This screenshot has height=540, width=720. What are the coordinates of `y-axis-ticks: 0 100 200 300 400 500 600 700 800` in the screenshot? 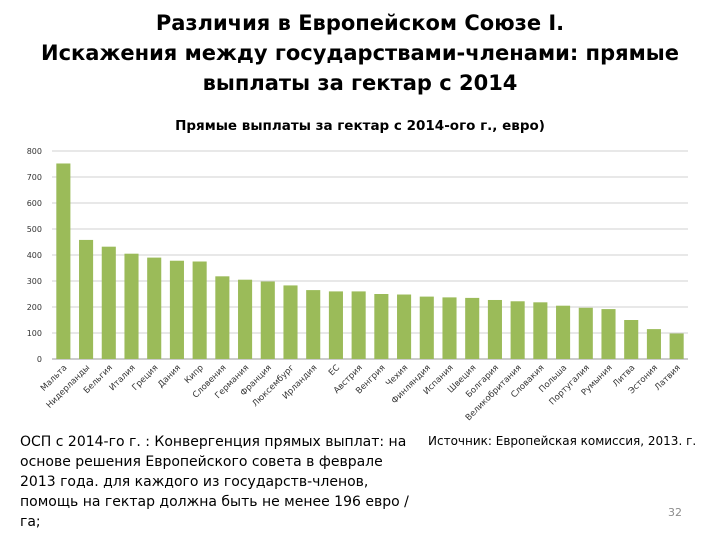 It's located at (34, 255).